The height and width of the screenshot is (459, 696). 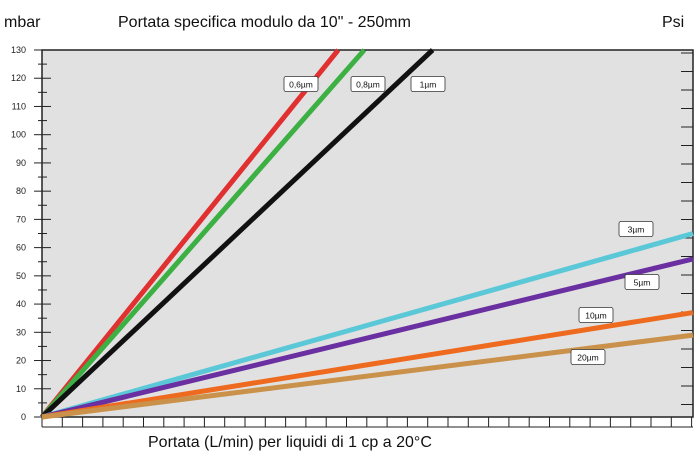 I want to click on y-tick-label: 10, so click(x=21, y=389).